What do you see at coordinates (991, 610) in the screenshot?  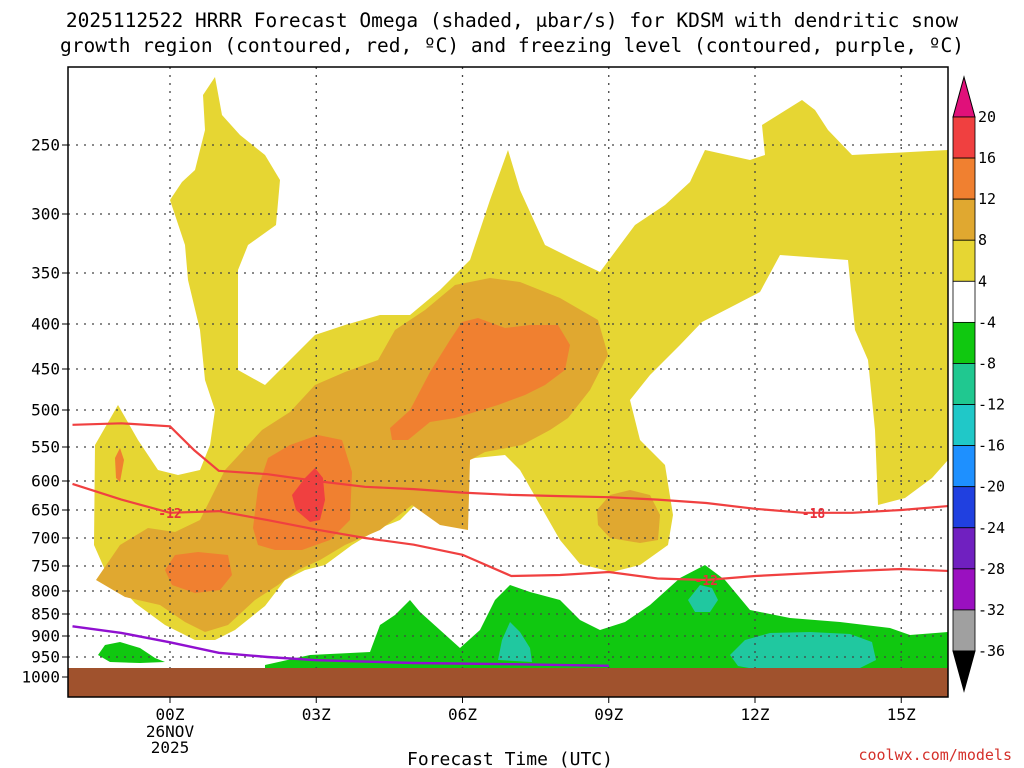 I see `colorbar-label: -32` at bounding box center [991, 610].